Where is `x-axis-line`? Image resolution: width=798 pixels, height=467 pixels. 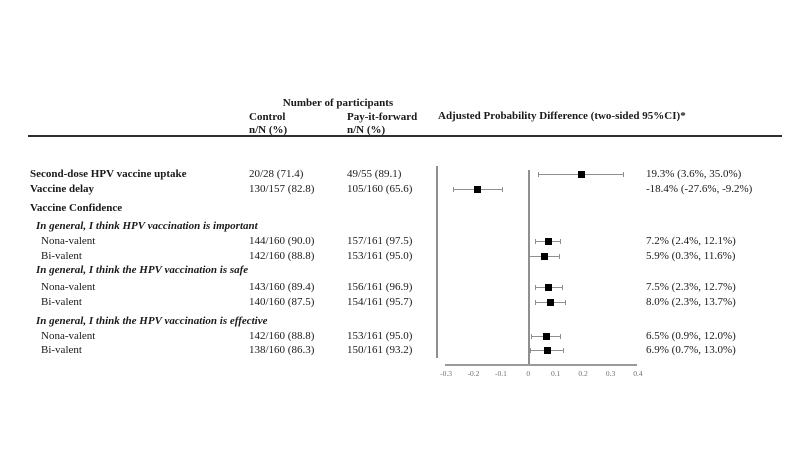 x-axis-line is located at coordinates (541, 365).